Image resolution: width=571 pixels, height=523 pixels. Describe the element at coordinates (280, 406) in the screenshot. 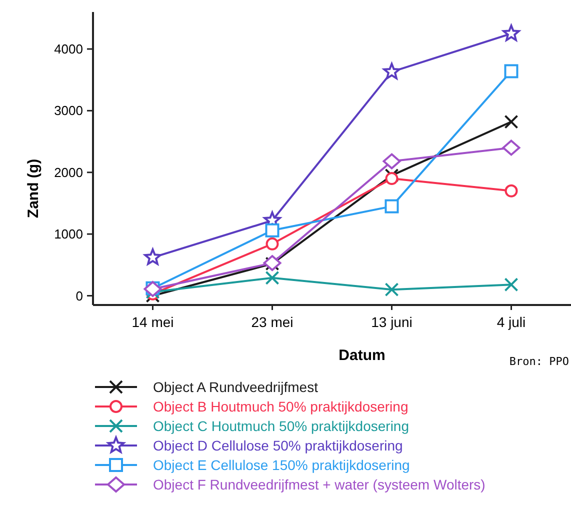

I see `legend-label: Object B Houtmuch 50% praktijkdosering` at that location.